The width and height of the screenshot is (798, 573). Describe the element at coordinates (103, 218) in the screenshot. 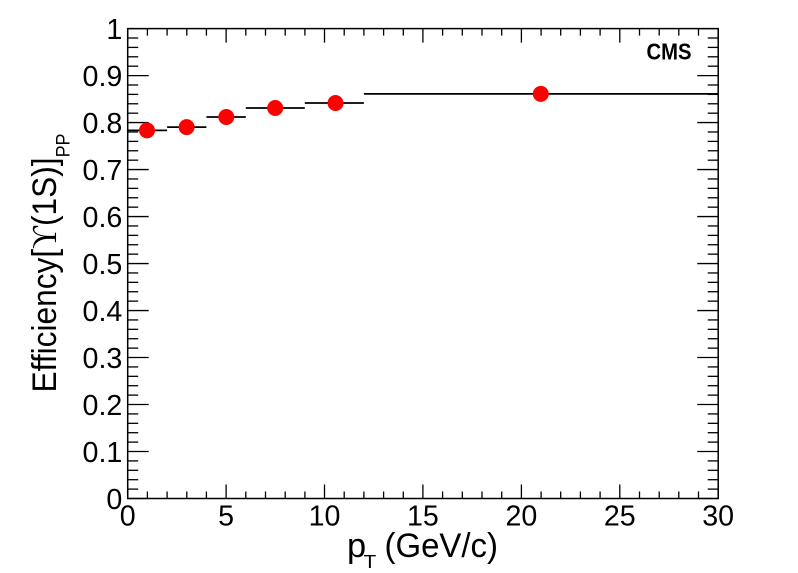

I see `svg-text: 0.6` at that location.